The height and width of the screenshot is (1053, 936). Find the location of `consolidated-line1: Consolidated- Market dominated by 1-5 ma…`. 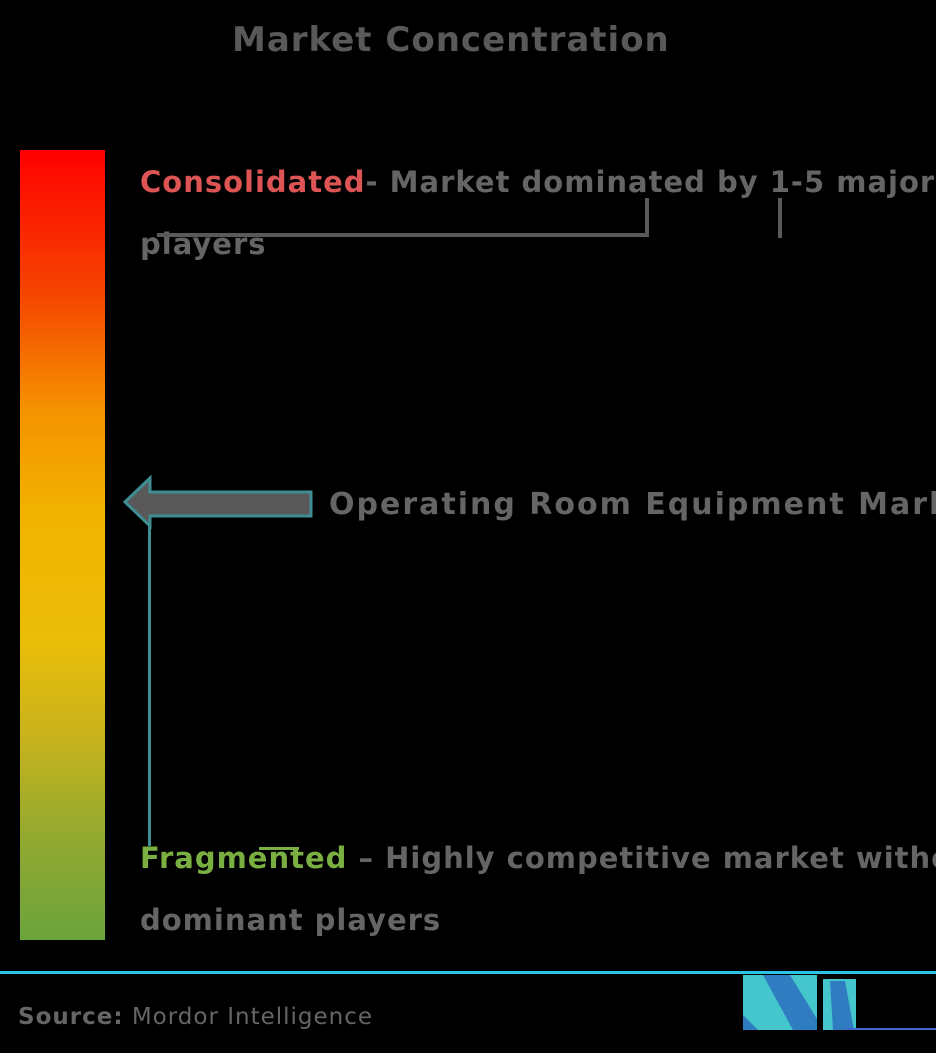

consolidated-line1: Consolidated- Market dominated by 1-5 ma… is located at coordinates (537, 182).